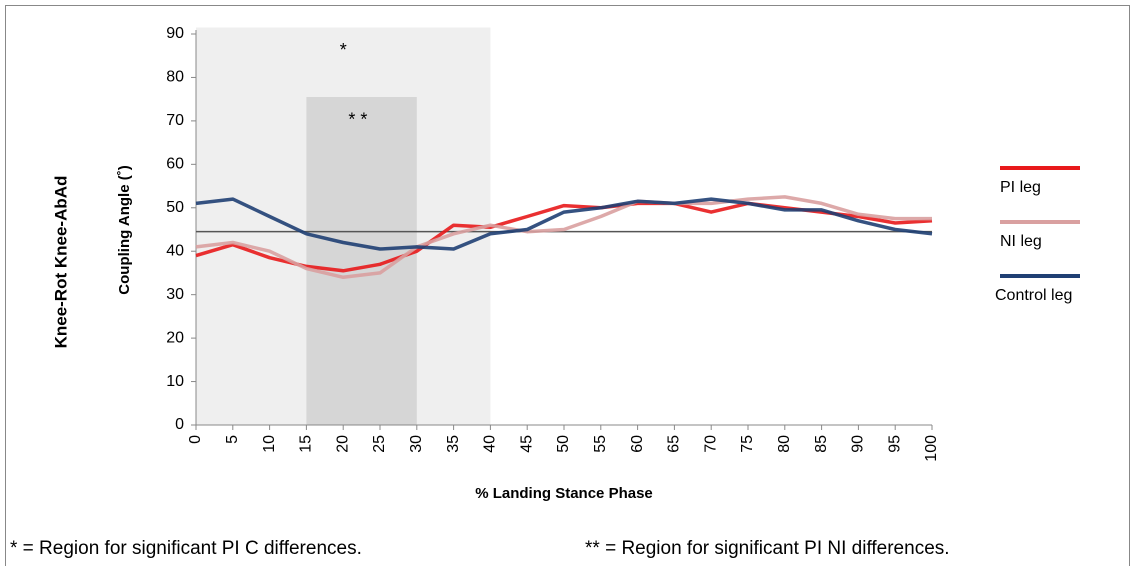  Describe the element at coordinates (175, 207) in the screenshot. I see `y-tick-label: 50` at that location.